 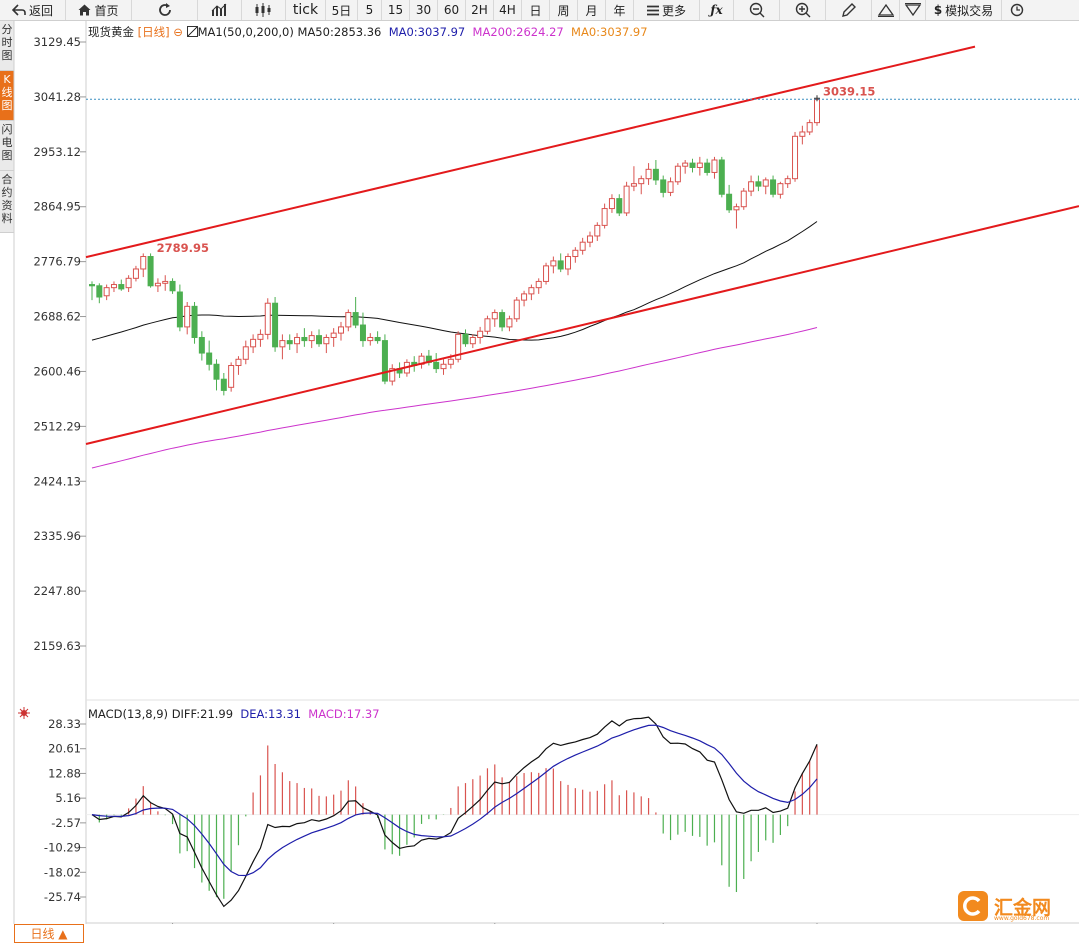 I want to click on price-tick-label: 3129.45, so click(x=57, y=42).